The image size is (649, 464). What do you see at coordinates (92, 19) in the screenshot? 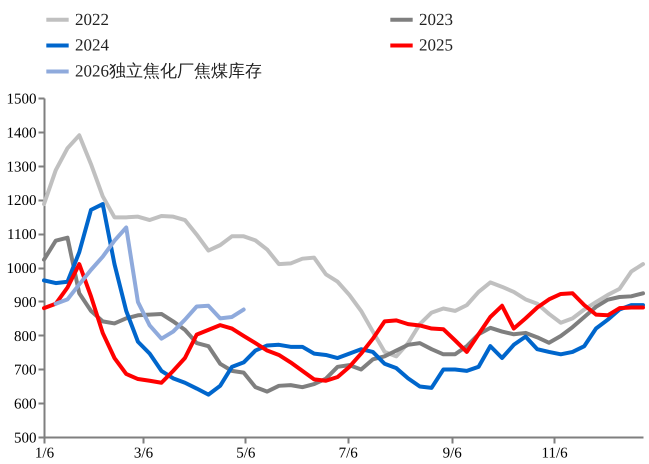
I see `legend-label: 2022` at bounding box center [92, 19].